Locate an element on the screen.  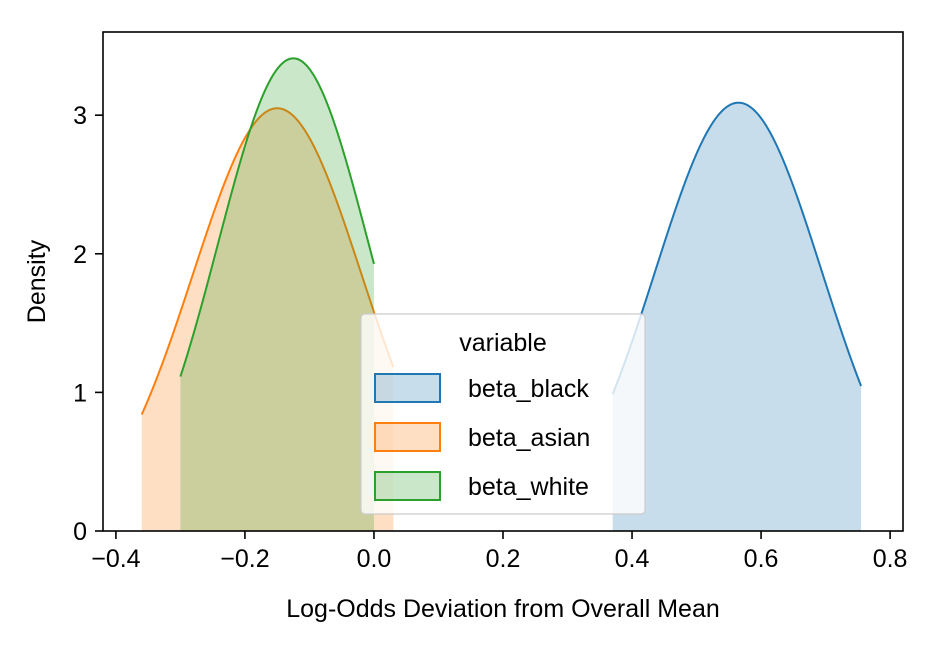
y-axis: 0 1 2 3 is located at coordinates (88, 324).